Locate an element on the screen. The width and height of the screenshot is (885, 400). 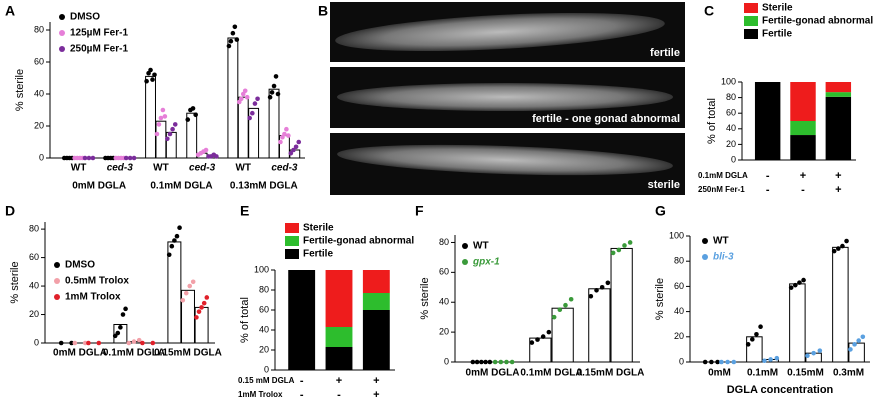
x-tick-label: 0.15mM DGLA is located at coordinates (188, 353).